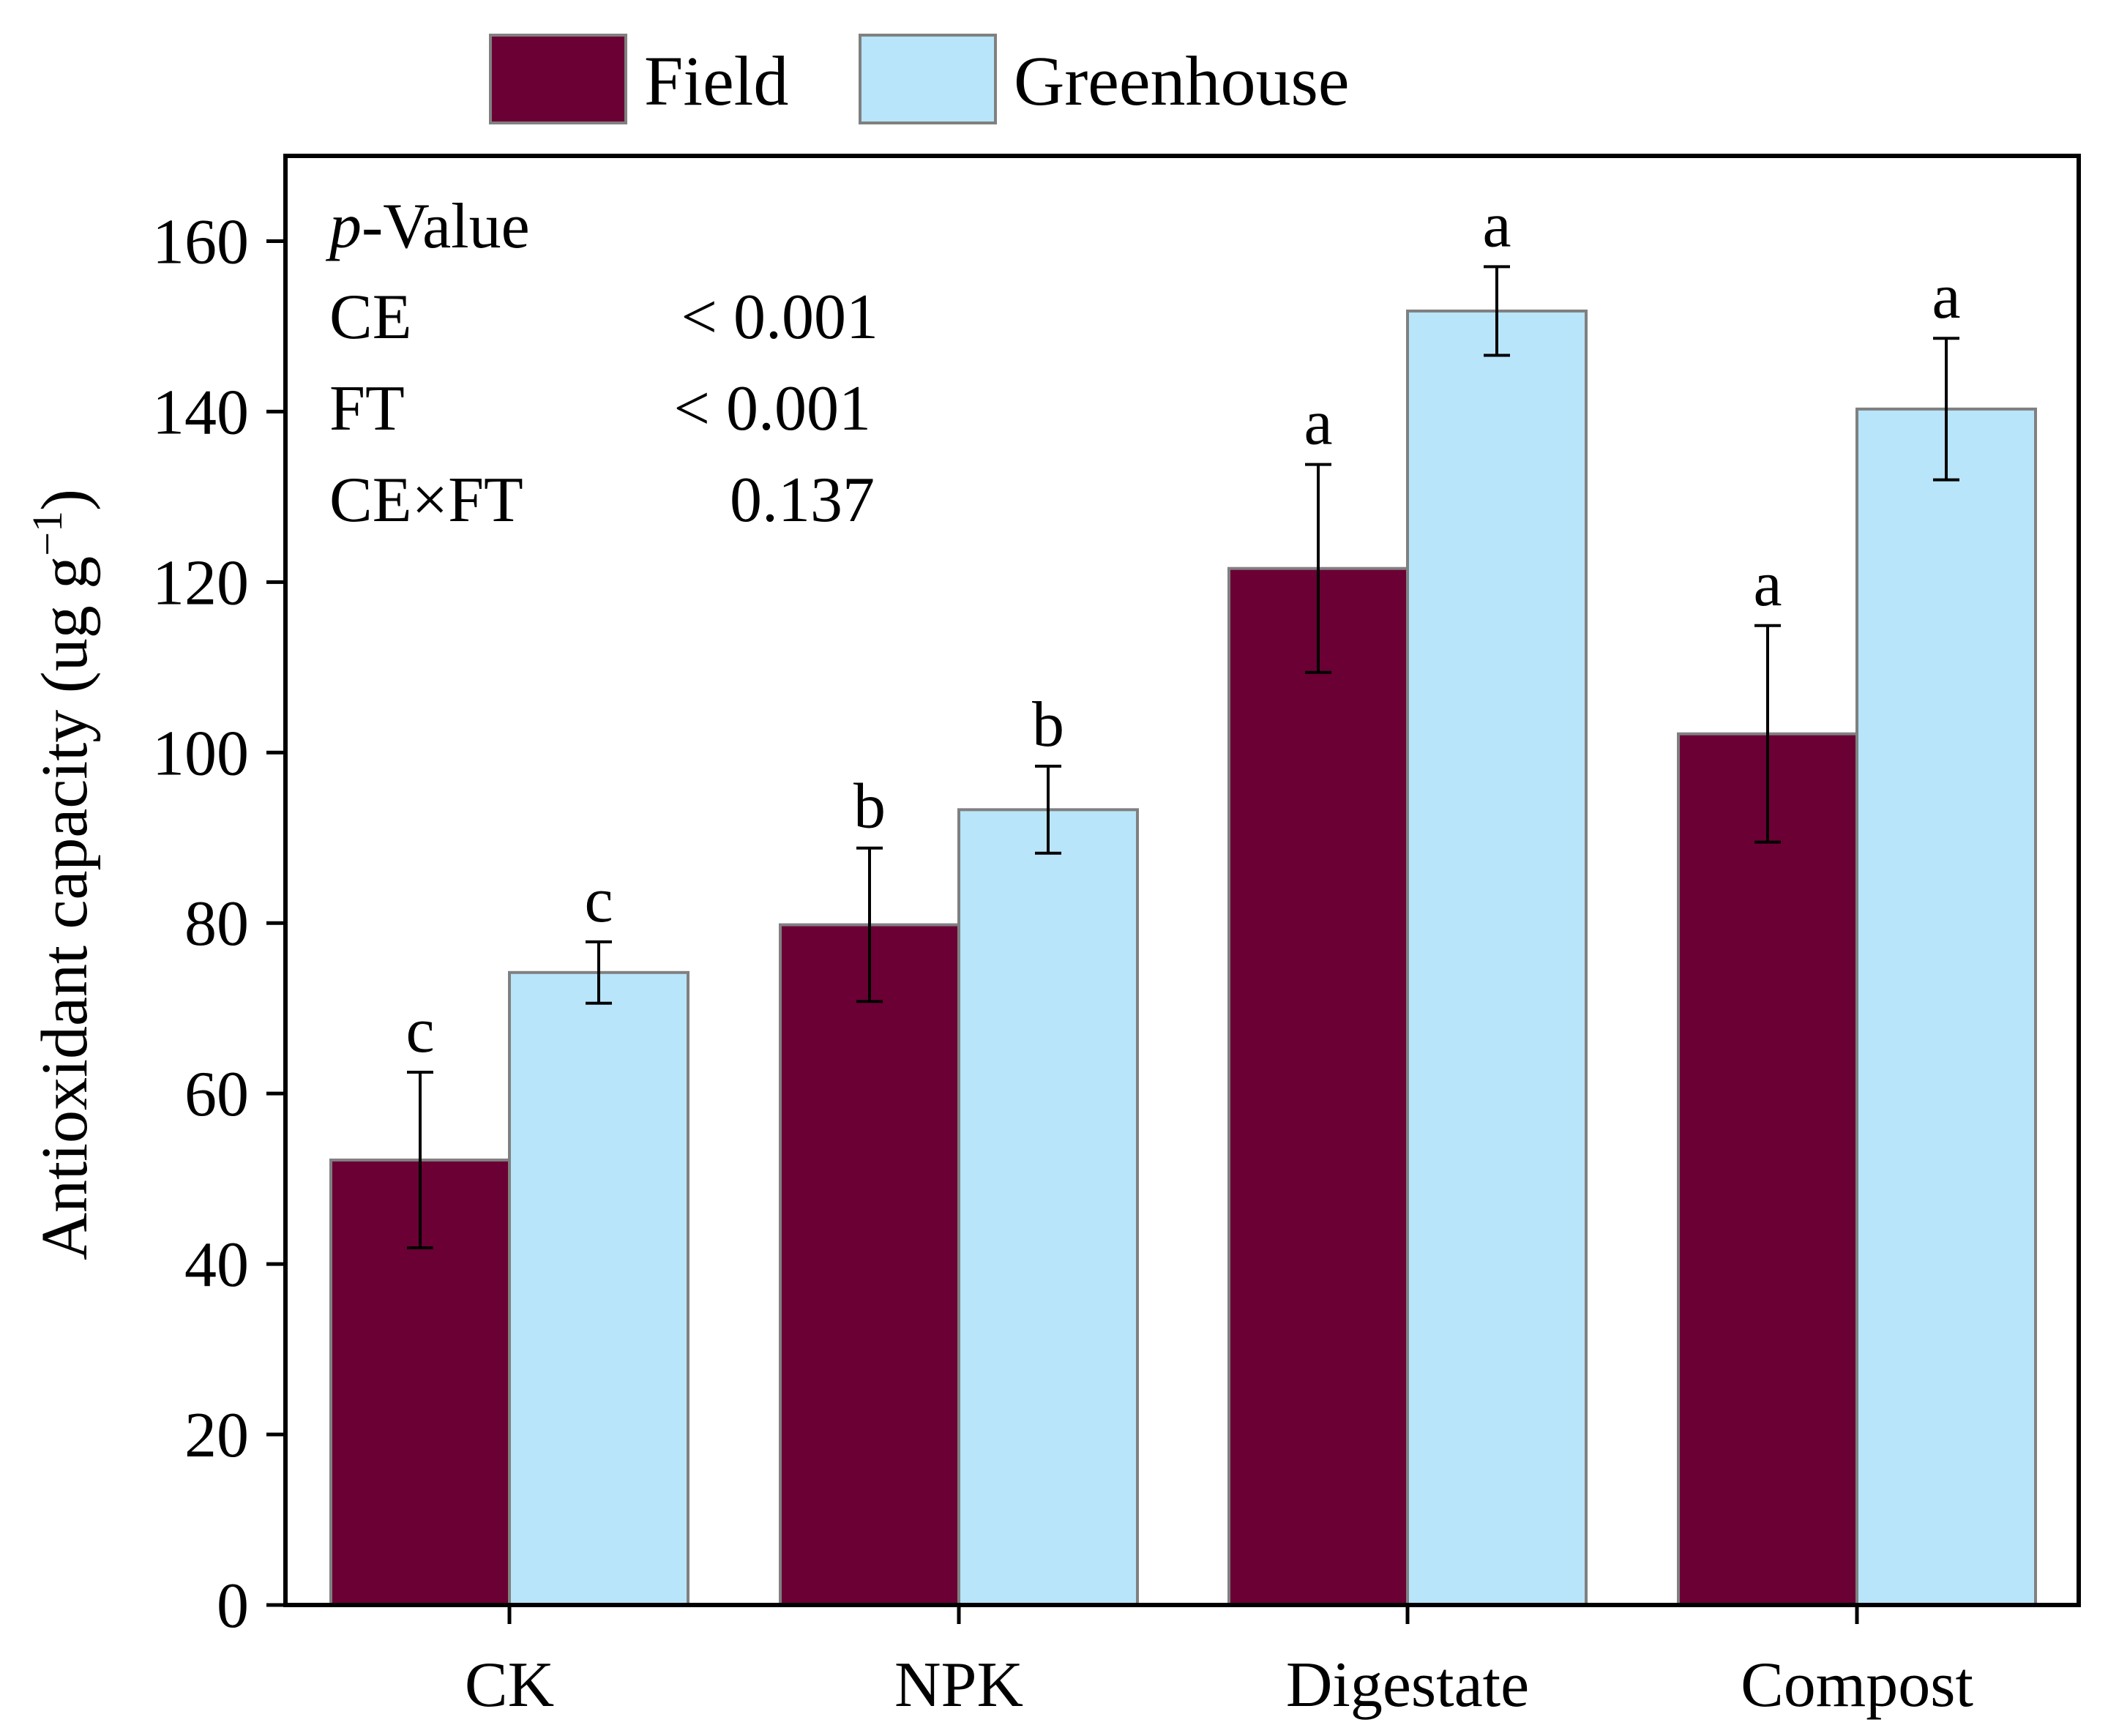 Image resolution: width=2108 pixels, height=1736 pixels. Describe the element at coordinates (343, 226) in the screenshot. I see `stats-title-p: p` at that location.